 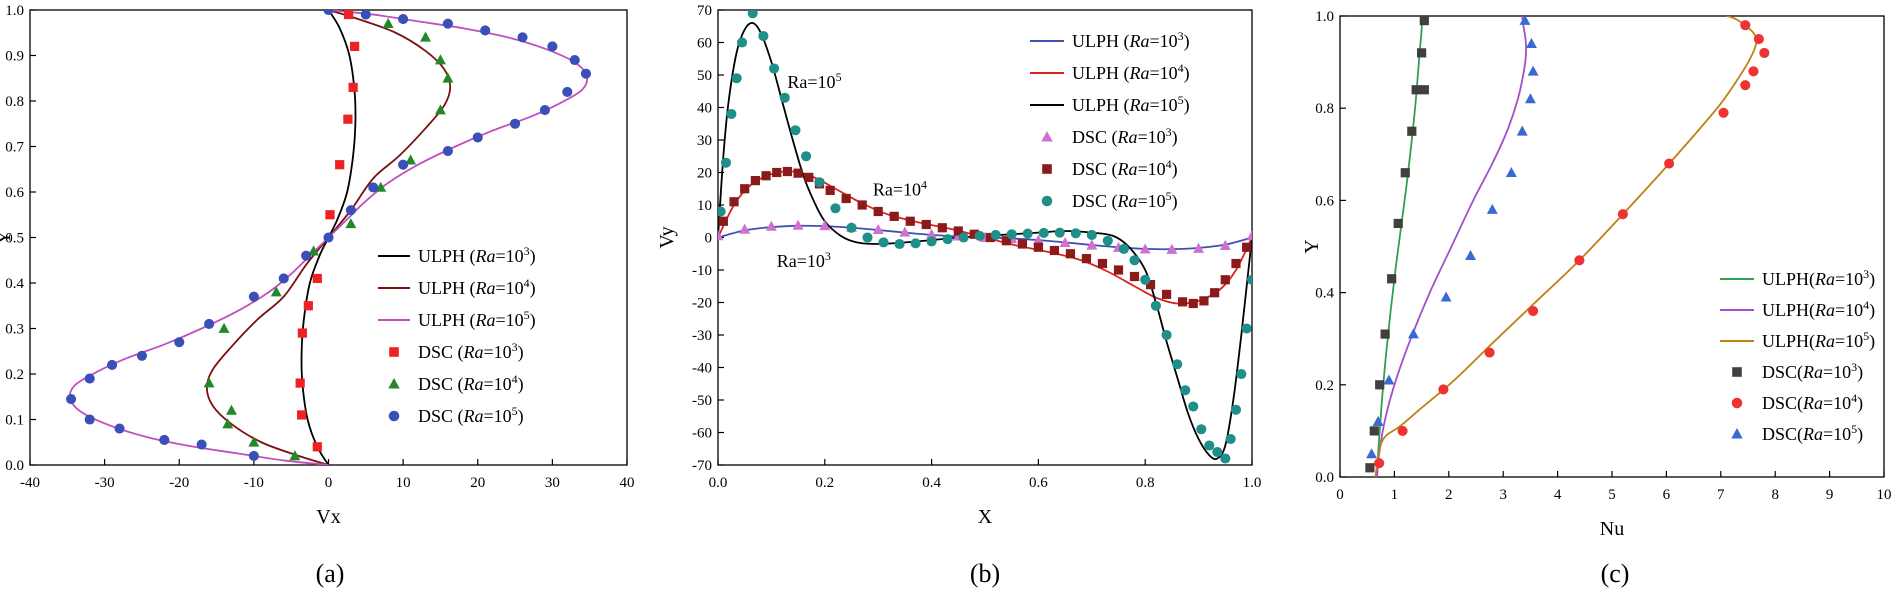 What do you see at coordinates (1812, 371) in the screenshot?
I see `legend-entry-label: DSC(Ra=103)` at bounding box center [1812, 371].